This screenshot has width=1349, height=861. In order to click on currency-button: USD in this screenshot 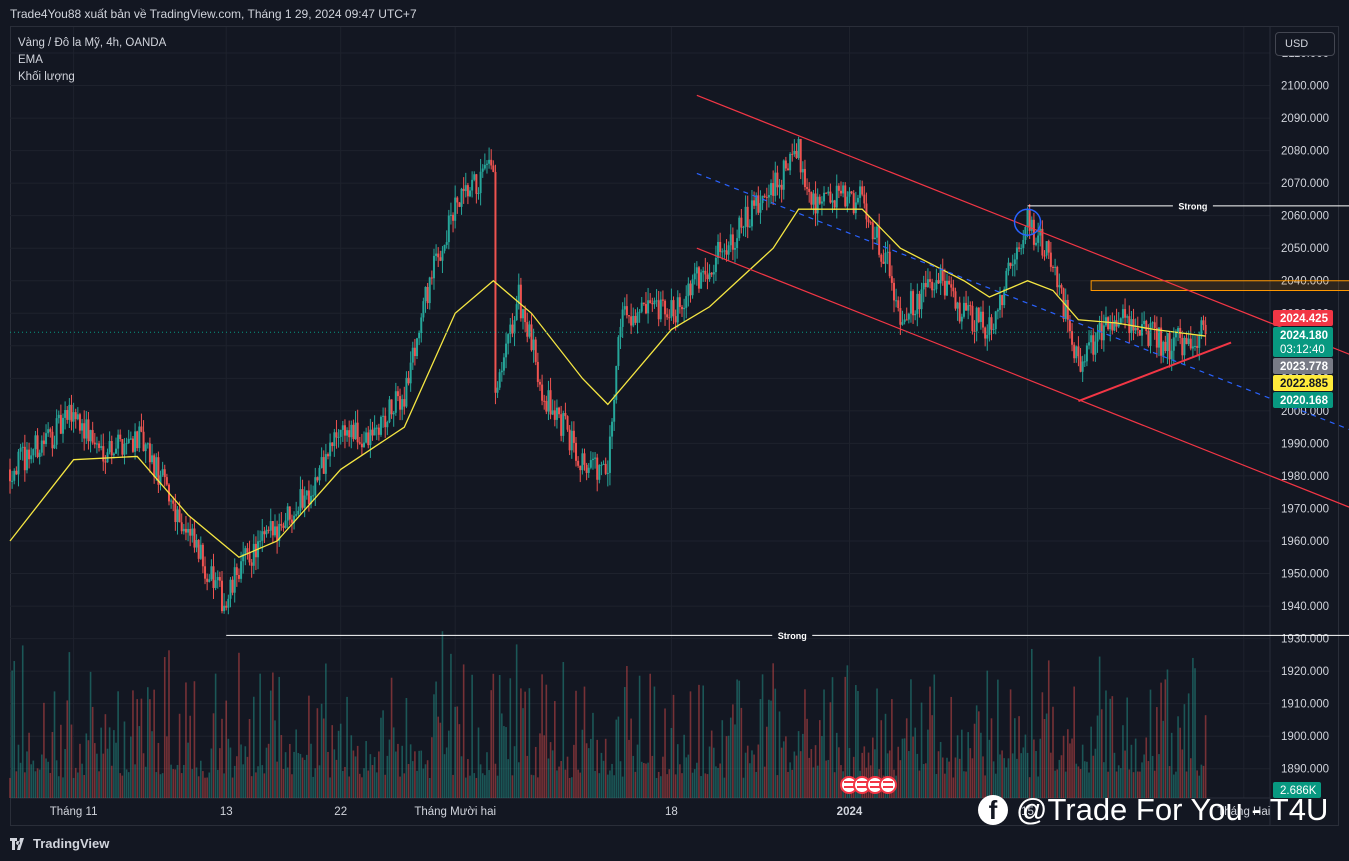, I will do `click(1305, 44)`.